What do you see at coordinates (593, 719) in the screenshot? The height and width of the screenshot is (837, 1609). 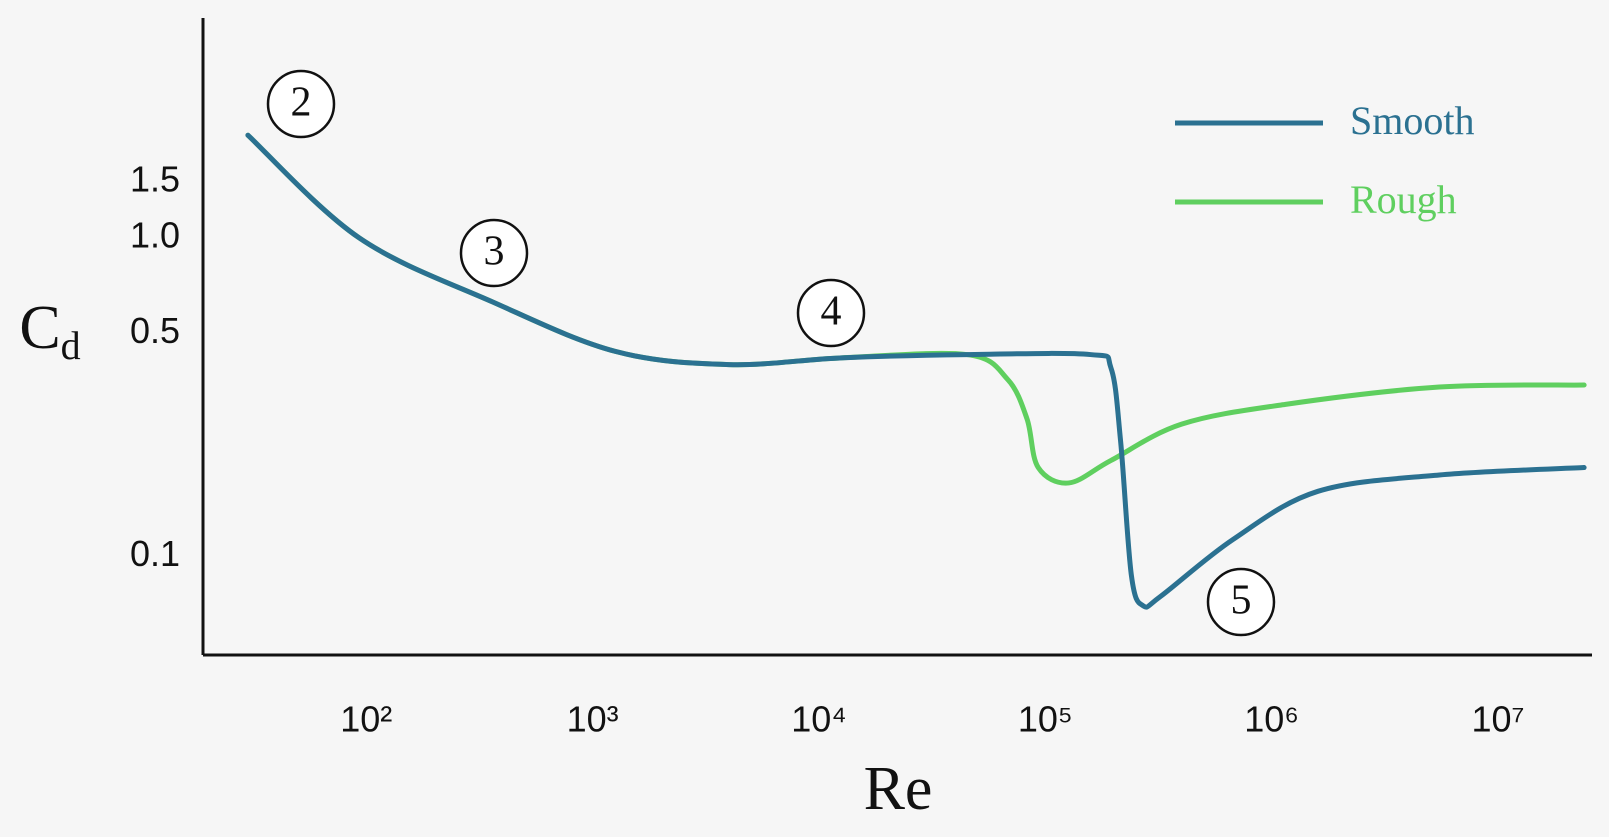 I see `x-tick-label: 10³` at bounding box center [593, 719].